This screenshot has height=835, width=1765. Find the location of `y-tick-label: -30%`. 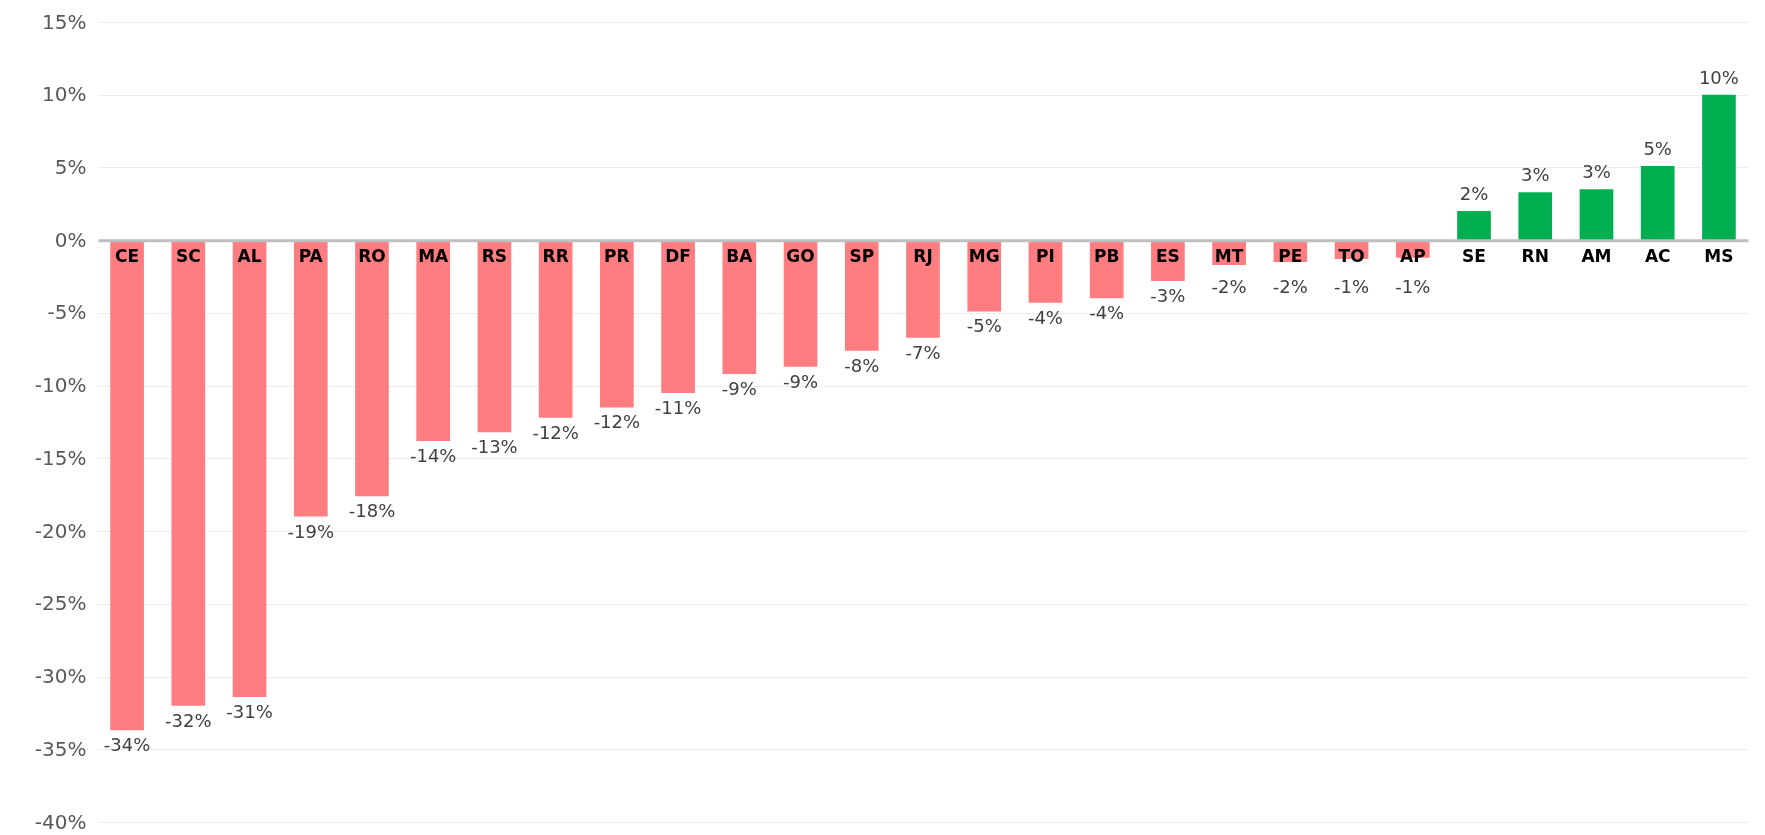

y-tick-label: -30% is located at coordinates (60, 676).